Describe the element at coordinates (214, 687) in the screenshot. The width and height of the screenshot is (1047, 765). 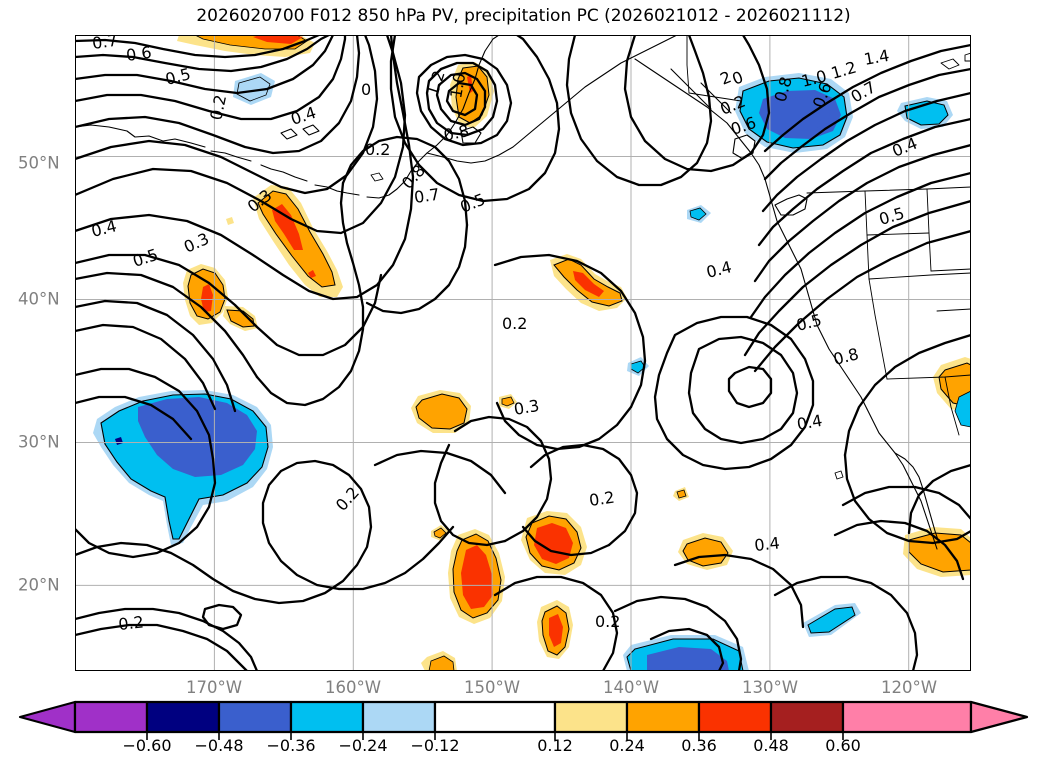
I see `x-tick-170w: 170°W` at that location.